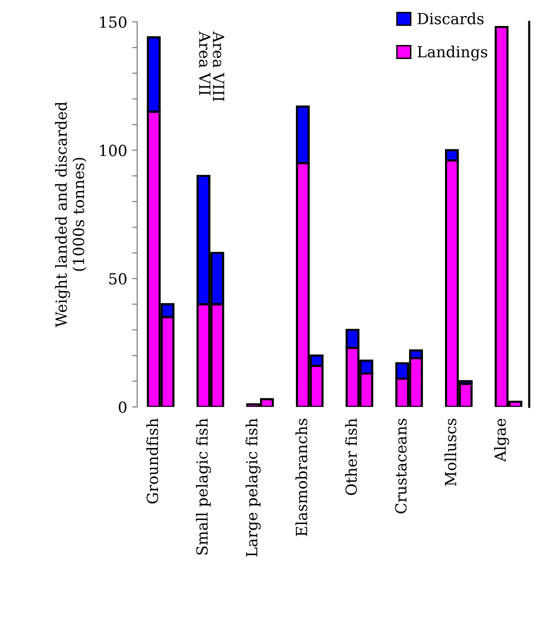 The height and width of the screenshot is (625, 560). I want to click on x-tick-label: Algae, so click(502, 440).